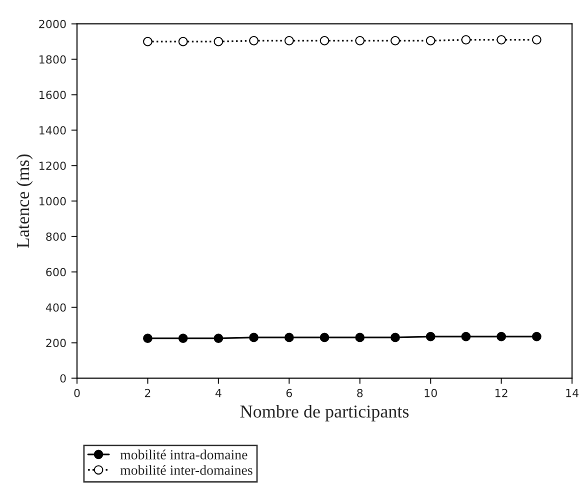 Image resolution: width=579 pixels, height=497 pixels. Describe the element at coordinates (52, 24) in the screenshot. I see `y-tick-label: 2000` at that location.